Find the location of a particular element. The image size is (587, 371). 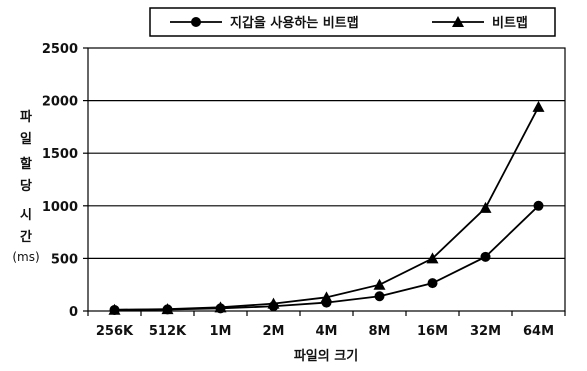

y-tick-label: 1000 is located at coordinates (60, 207).